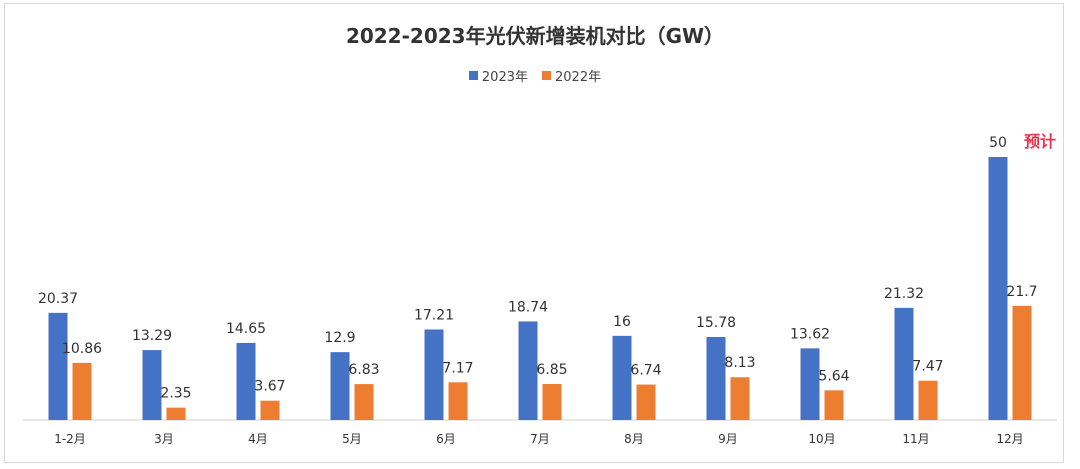 This screenshot has width=1080, height=469. I want to click on x-tick-label: 3月, so click(164, 439).